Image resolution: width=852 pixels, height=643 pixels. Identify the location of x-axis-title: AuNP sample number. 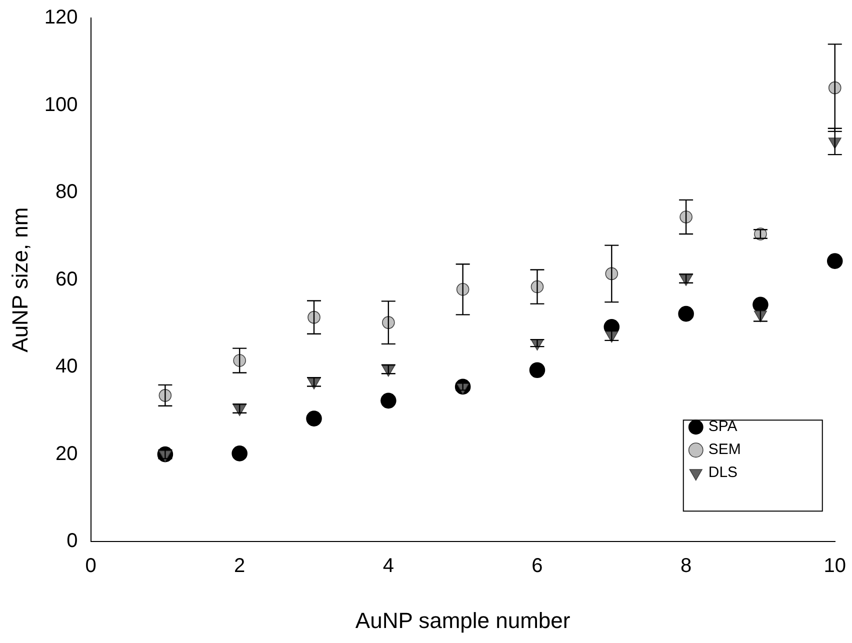
(462, 620).